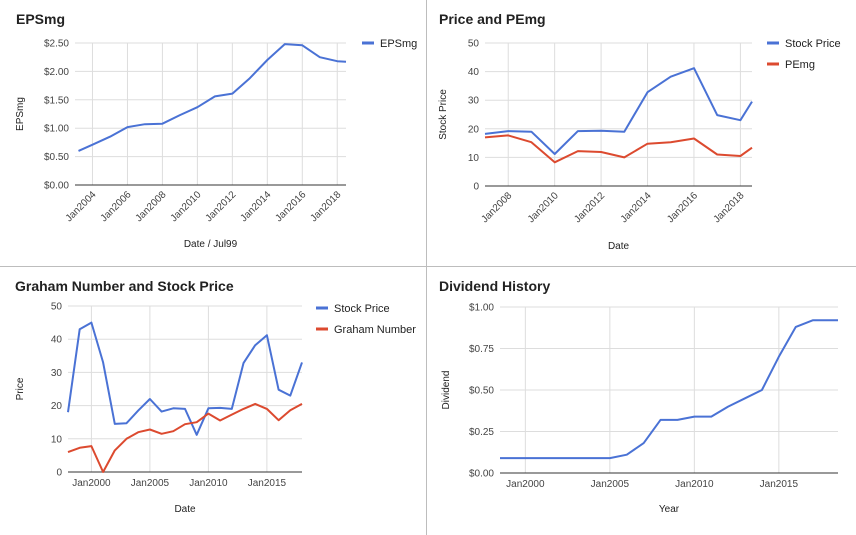 The image size is (856, 535). Describe the element at coordinates (56, 100) in the screenshot. I see `y-tick-label: $1.50` at that location.